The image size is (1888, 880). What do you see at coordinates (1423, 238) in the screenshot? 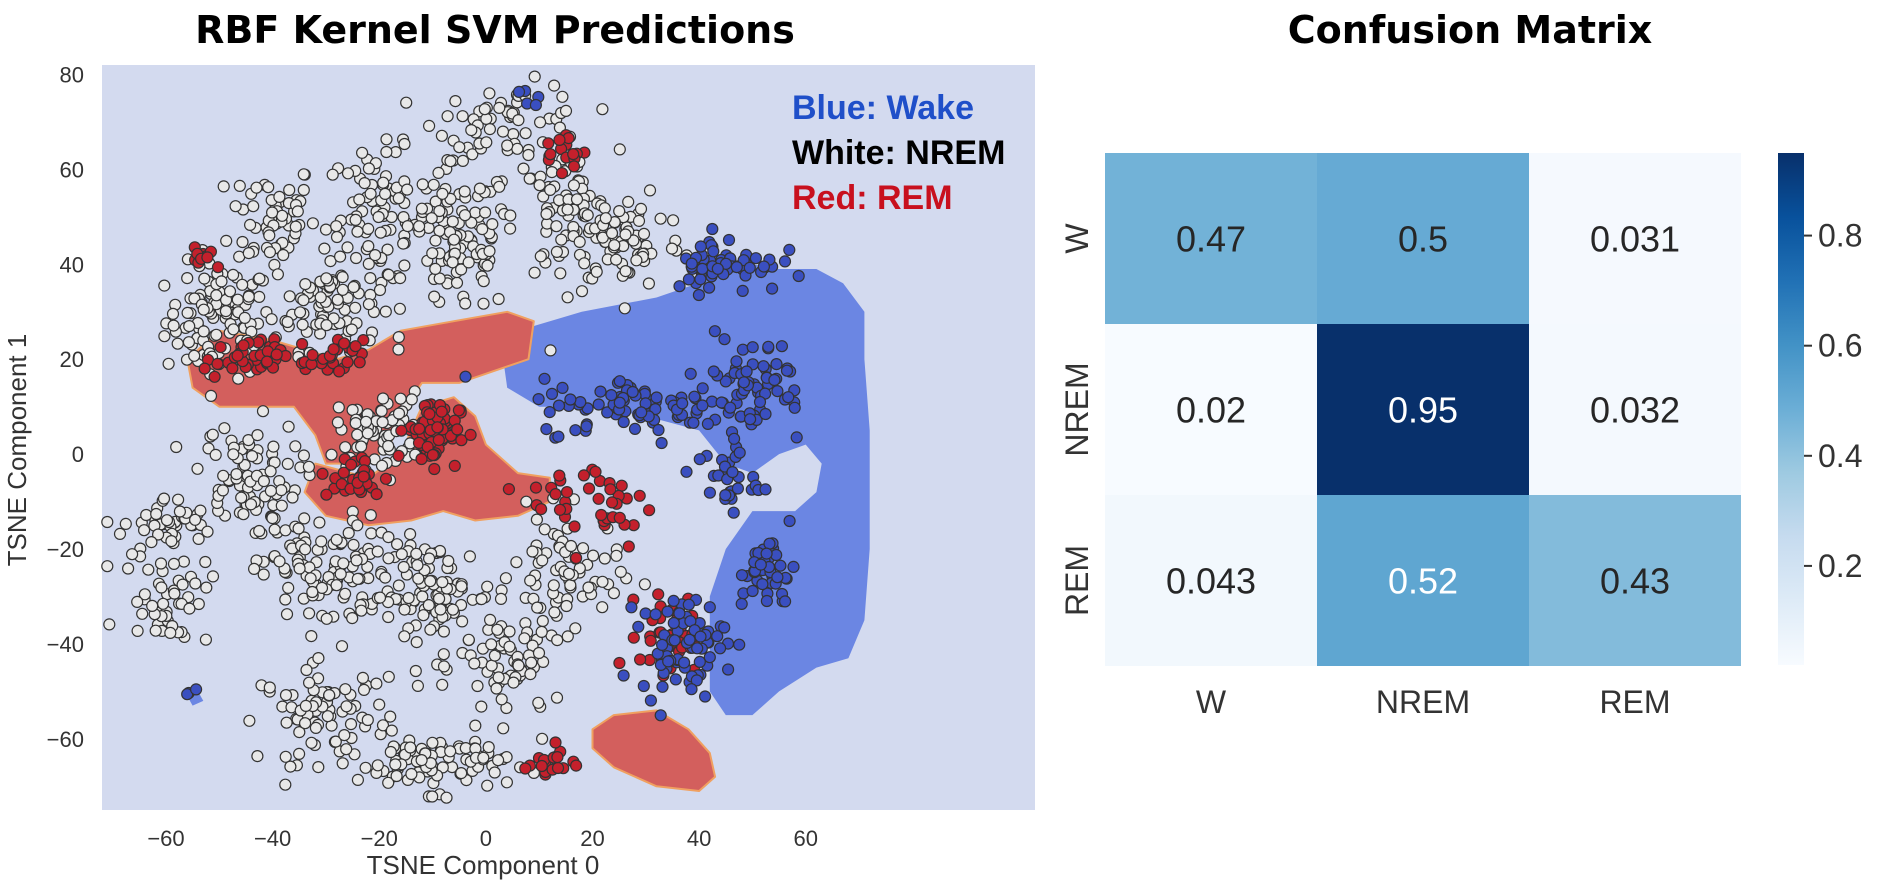
I see `heatmap-cell-w-nrem` at bounding box center [1423, 238].